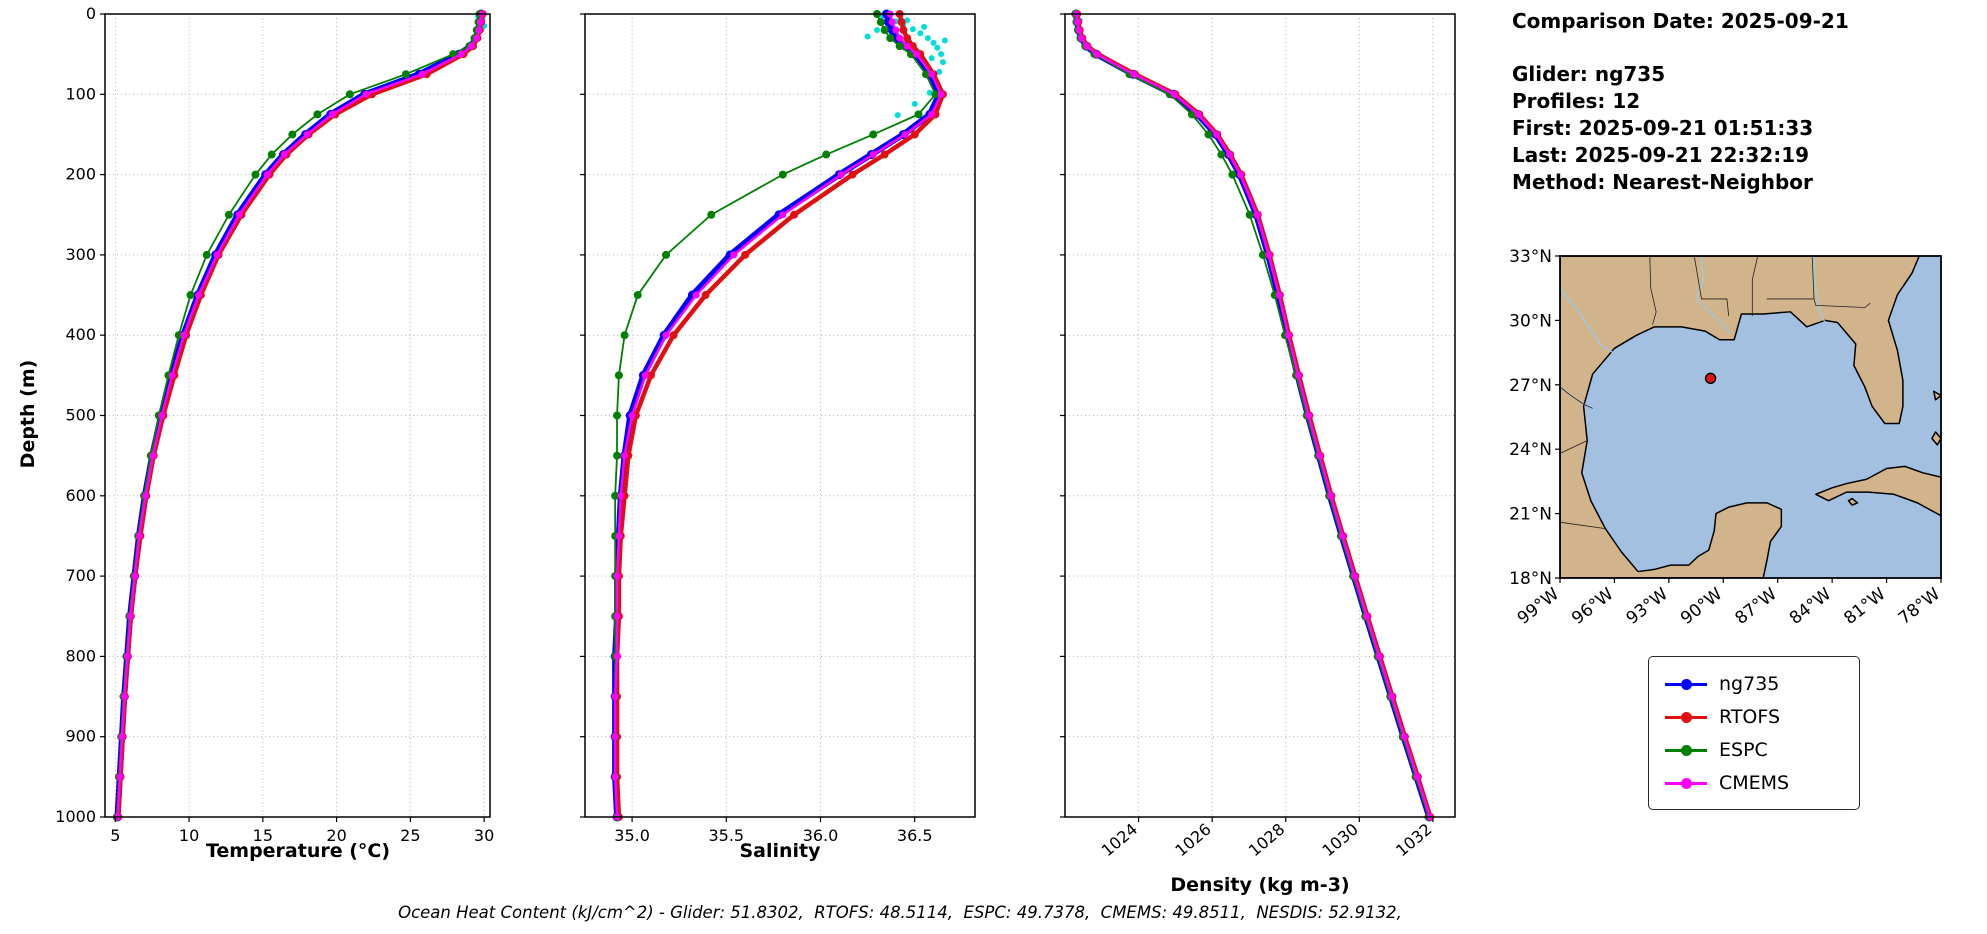 This screenshot has width=1987, height=934. I want to click on svg-text: 15, so click(263, 835).